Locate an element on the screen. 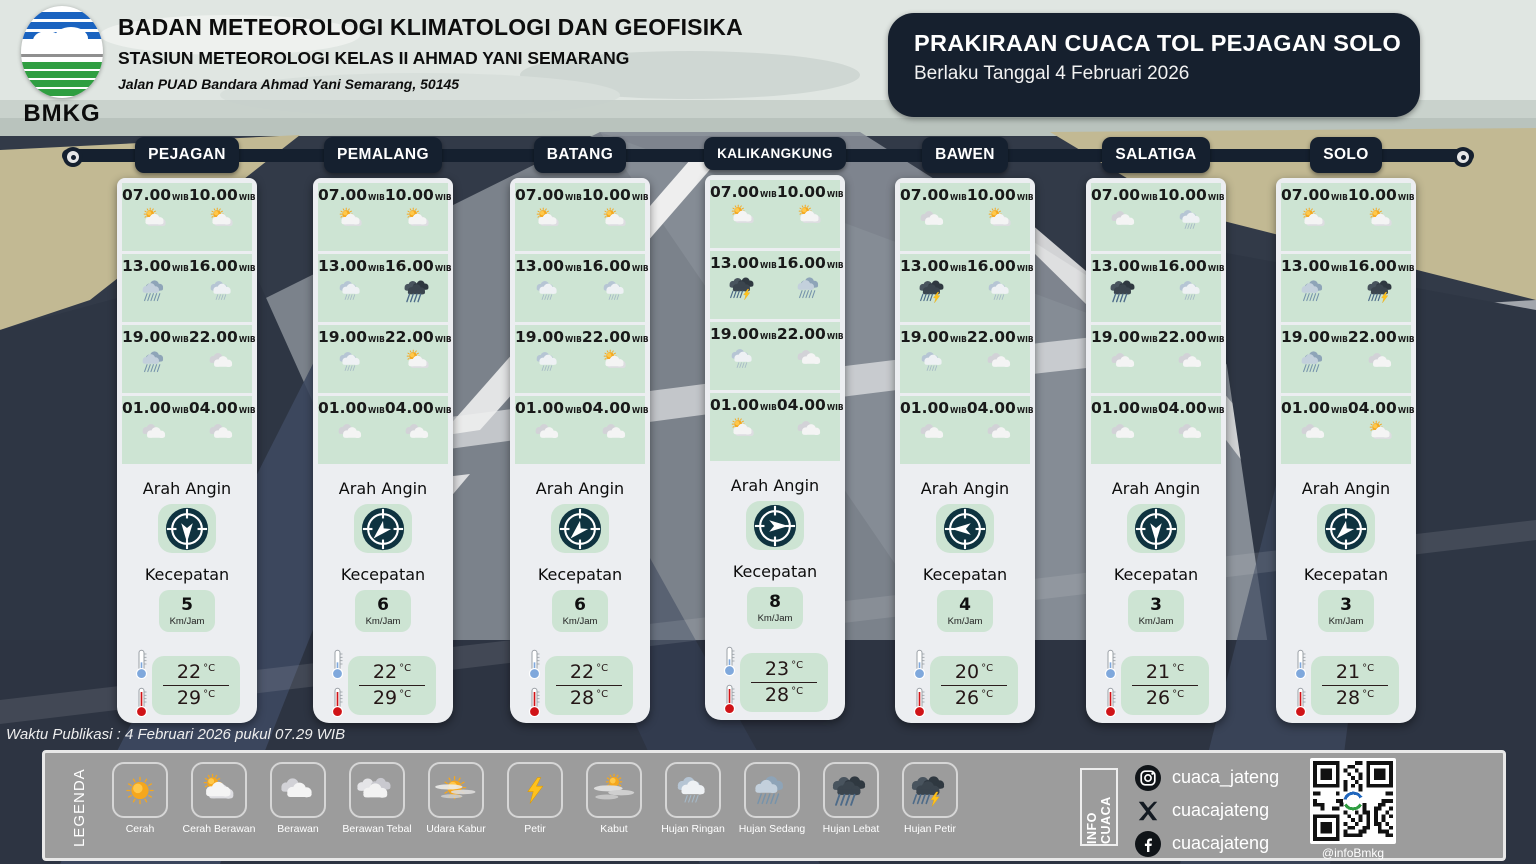 Image resolution: width=1536 pixels, height=864 pixels. temperature-row: 22 °C 29 °C is located at coordinates (187, 685).